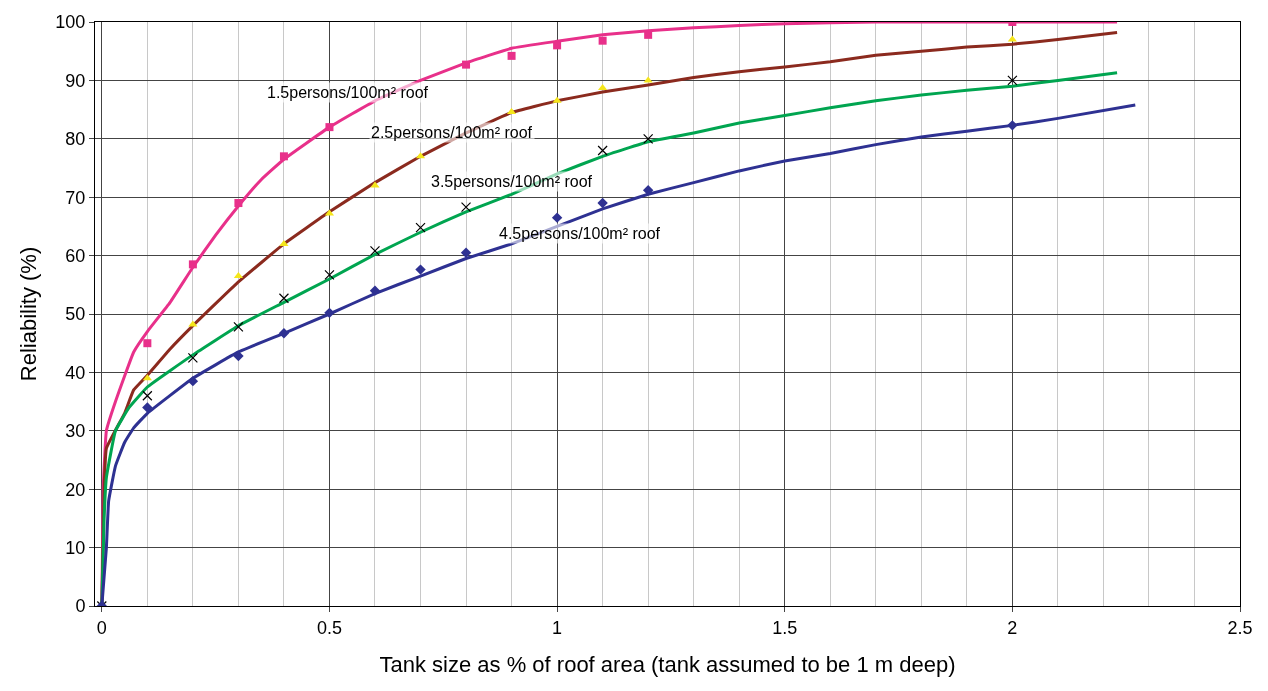 The height and width of the screenshot is (691, 1268). I want to click on y-tick-label: 50, so click(75, 314).